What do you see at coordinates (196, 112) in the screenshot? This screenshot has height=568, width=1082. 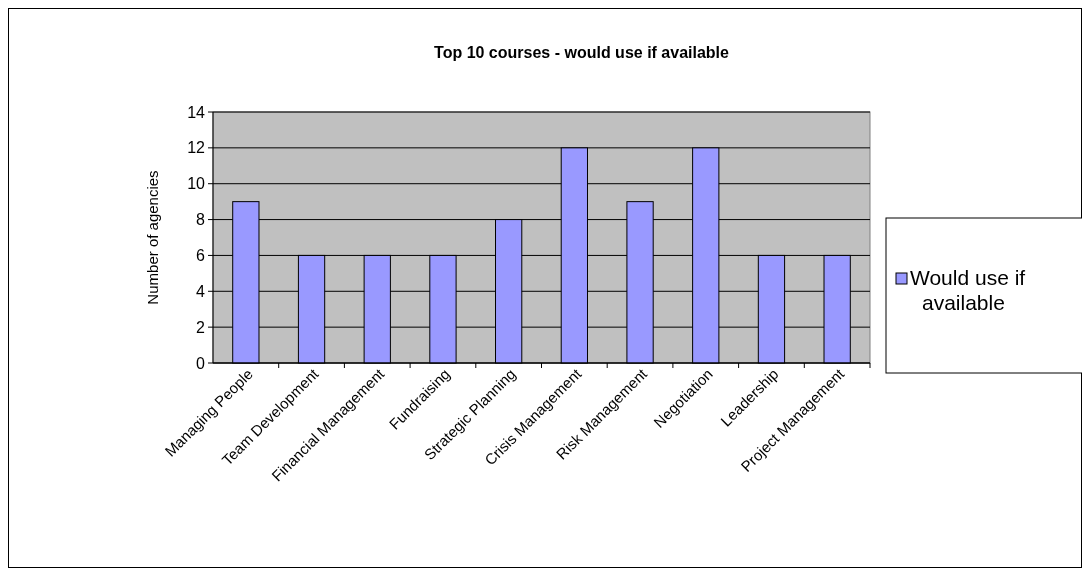 I see `y-tick-label: 14` at bounding box center [196, 112].